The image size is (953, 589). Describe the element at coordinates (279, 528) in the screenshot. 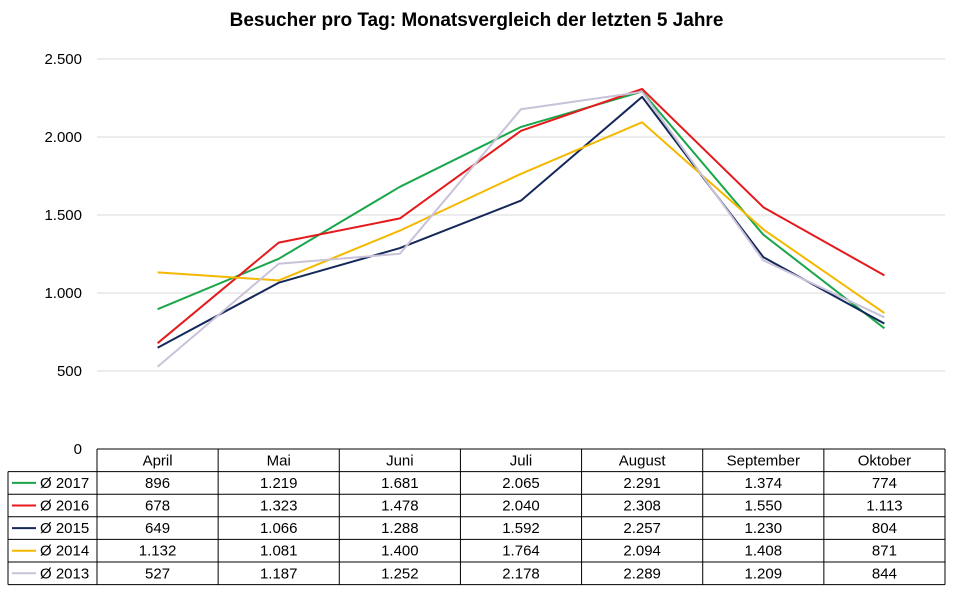

I see `data-label: 1.066` at that location.